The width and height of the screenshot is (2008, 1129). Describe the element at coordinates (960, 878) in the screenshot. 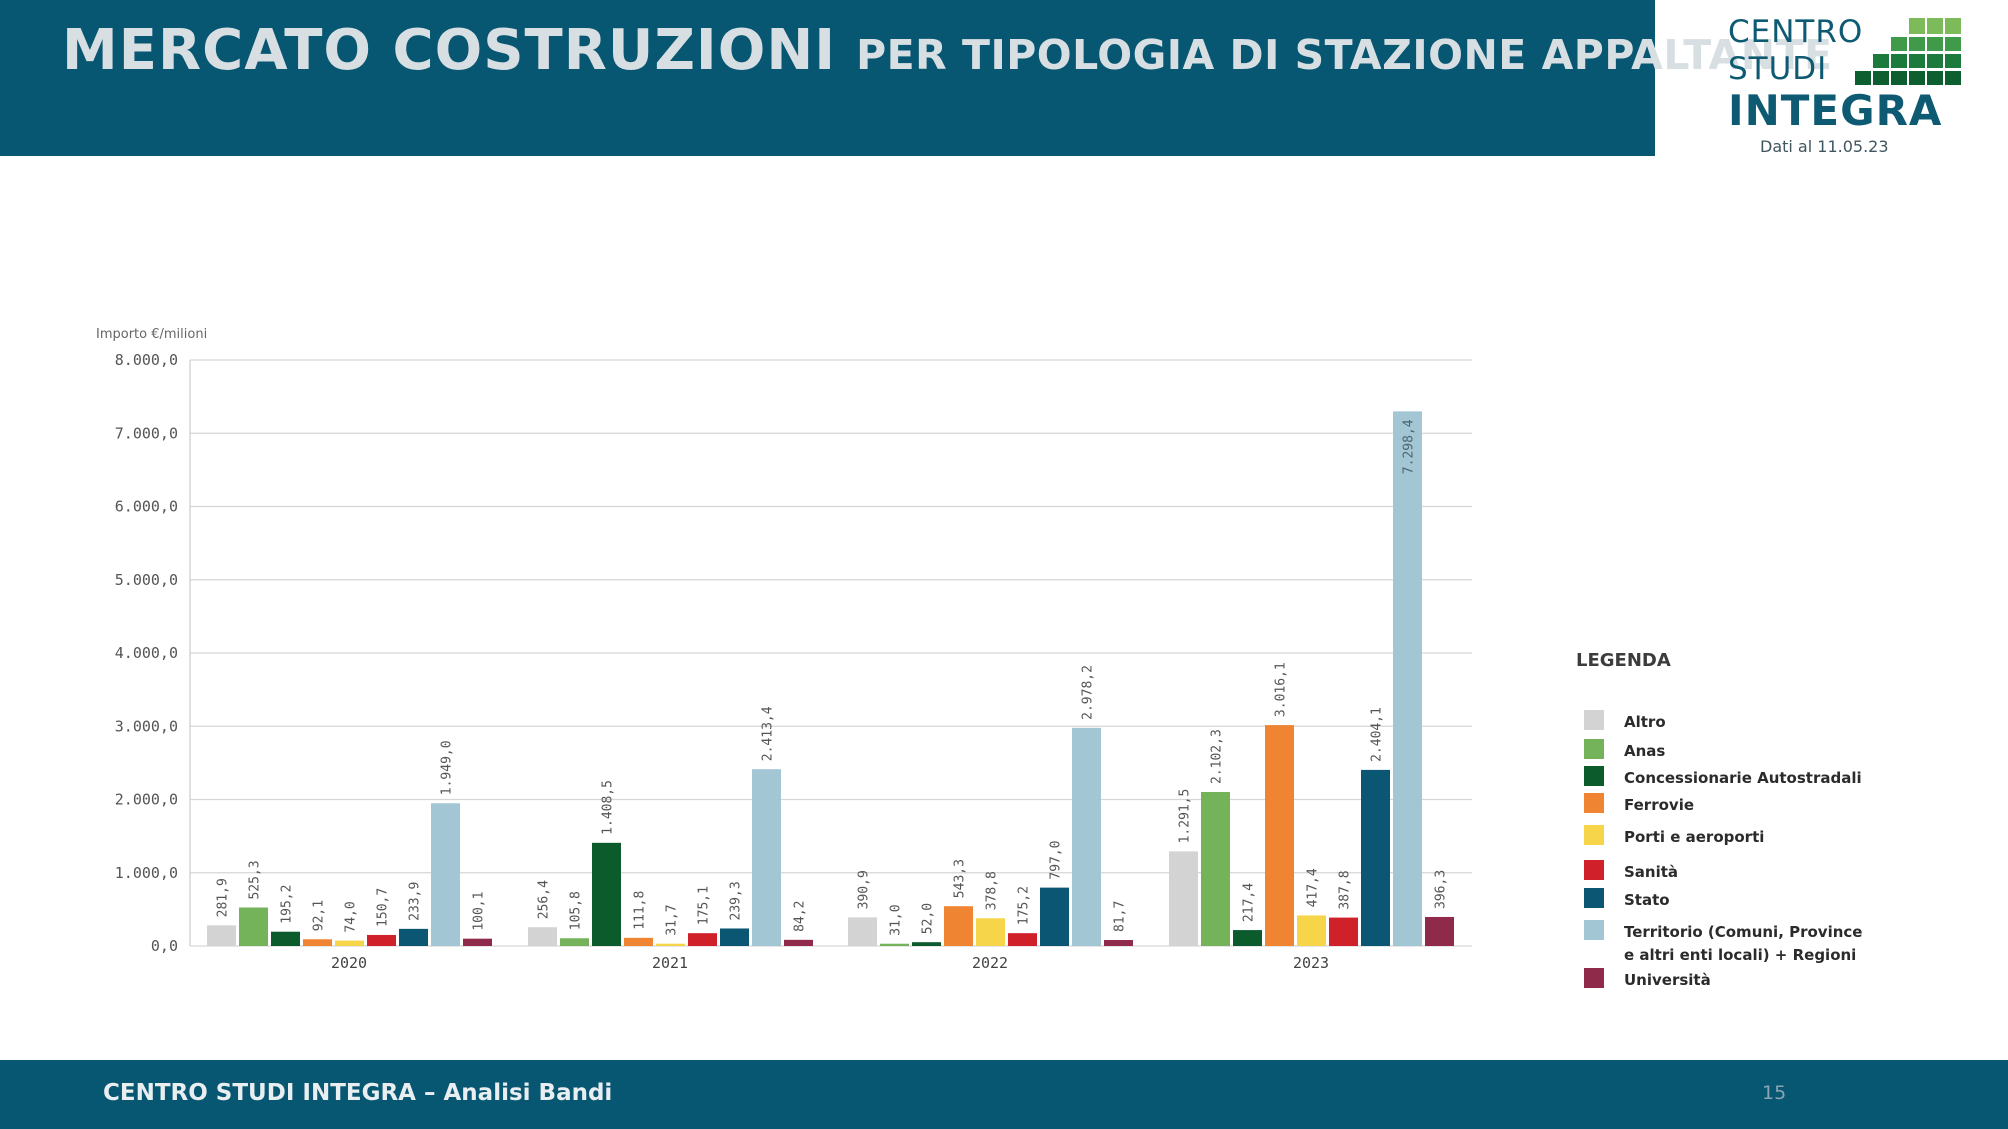

I see `data-label: 543,3` at that location.